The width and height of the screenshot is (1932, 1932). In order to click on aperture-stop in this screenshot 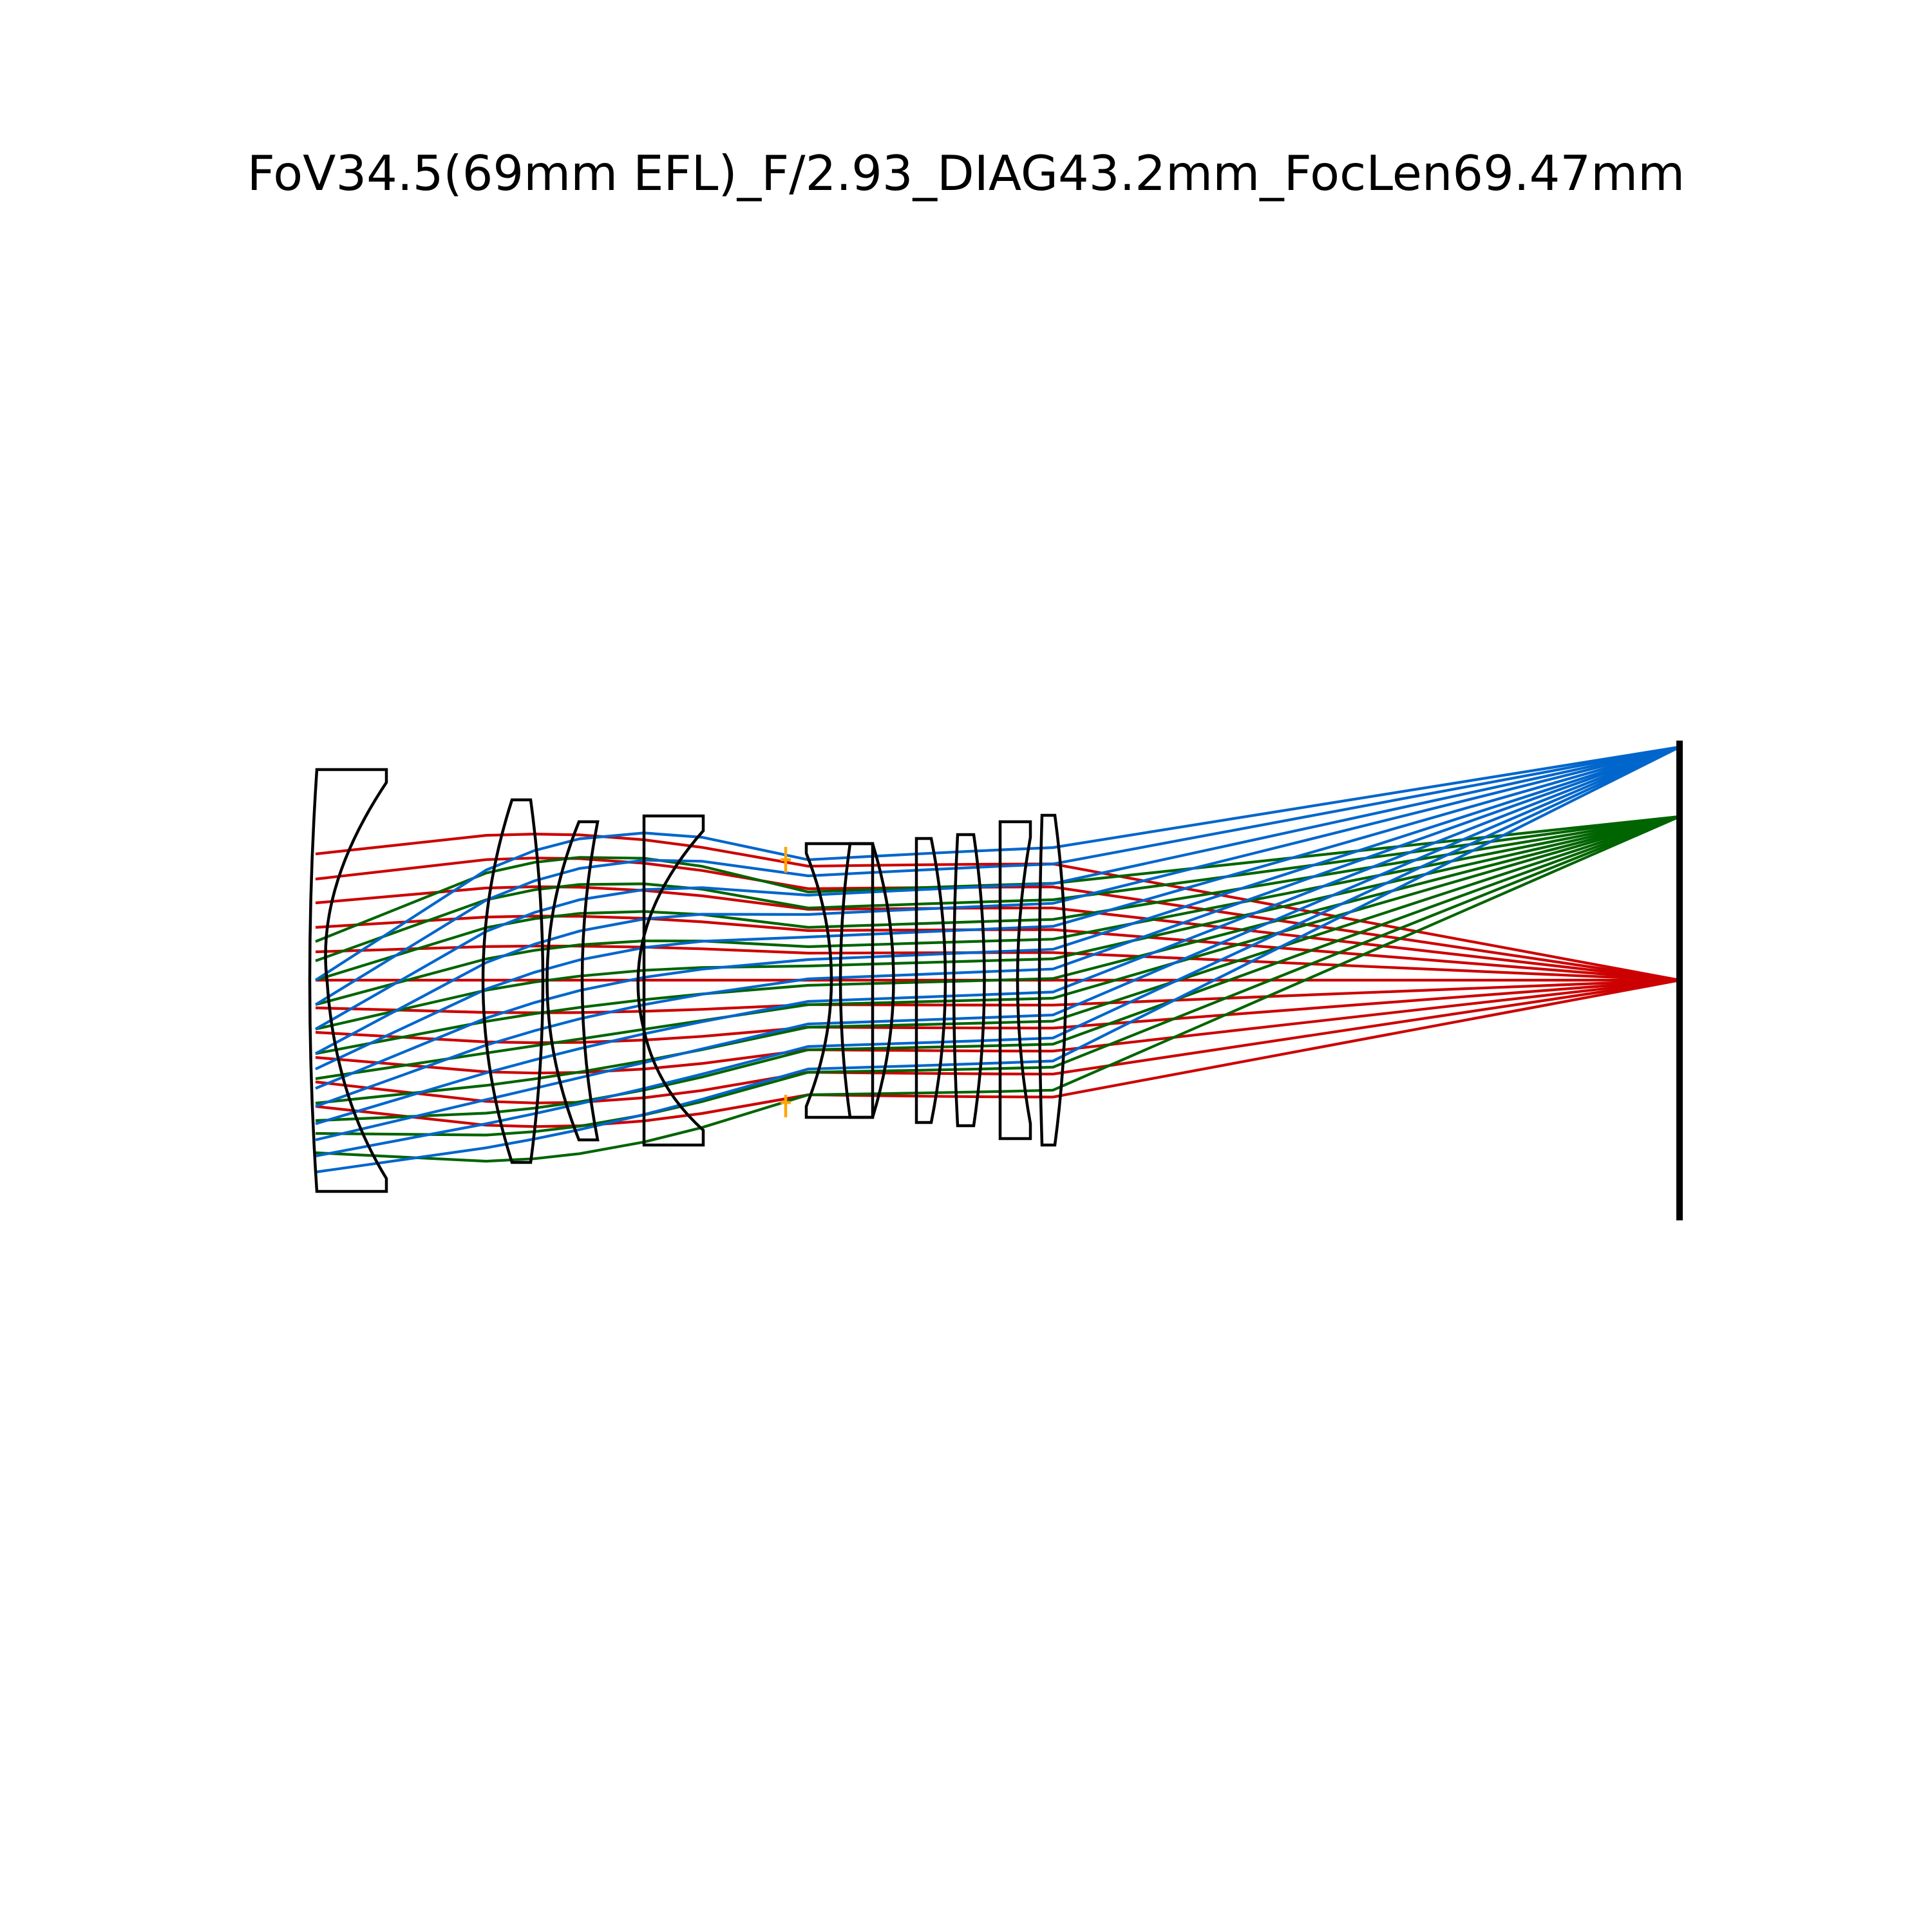, I will do `click(786, 982)`.